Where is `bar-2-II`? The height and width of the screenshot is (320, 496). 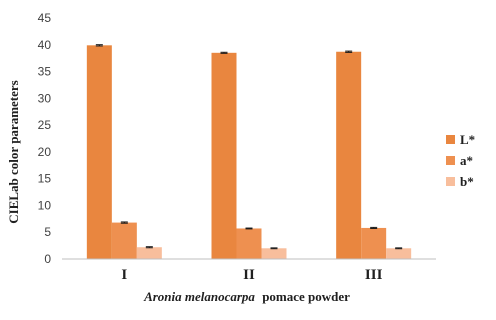
bar-2-II is located at coordinates (249, 243).